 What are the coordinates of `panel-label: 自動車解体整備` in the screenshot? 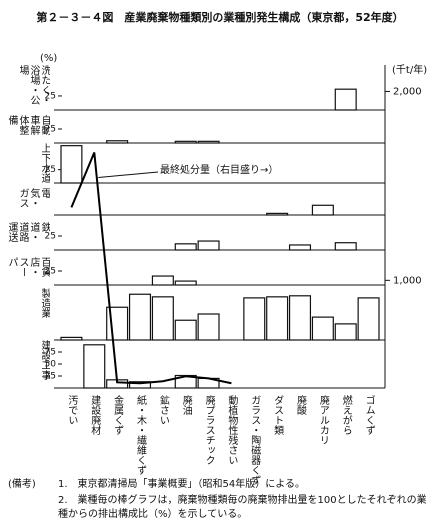 It's located at (28, 125).